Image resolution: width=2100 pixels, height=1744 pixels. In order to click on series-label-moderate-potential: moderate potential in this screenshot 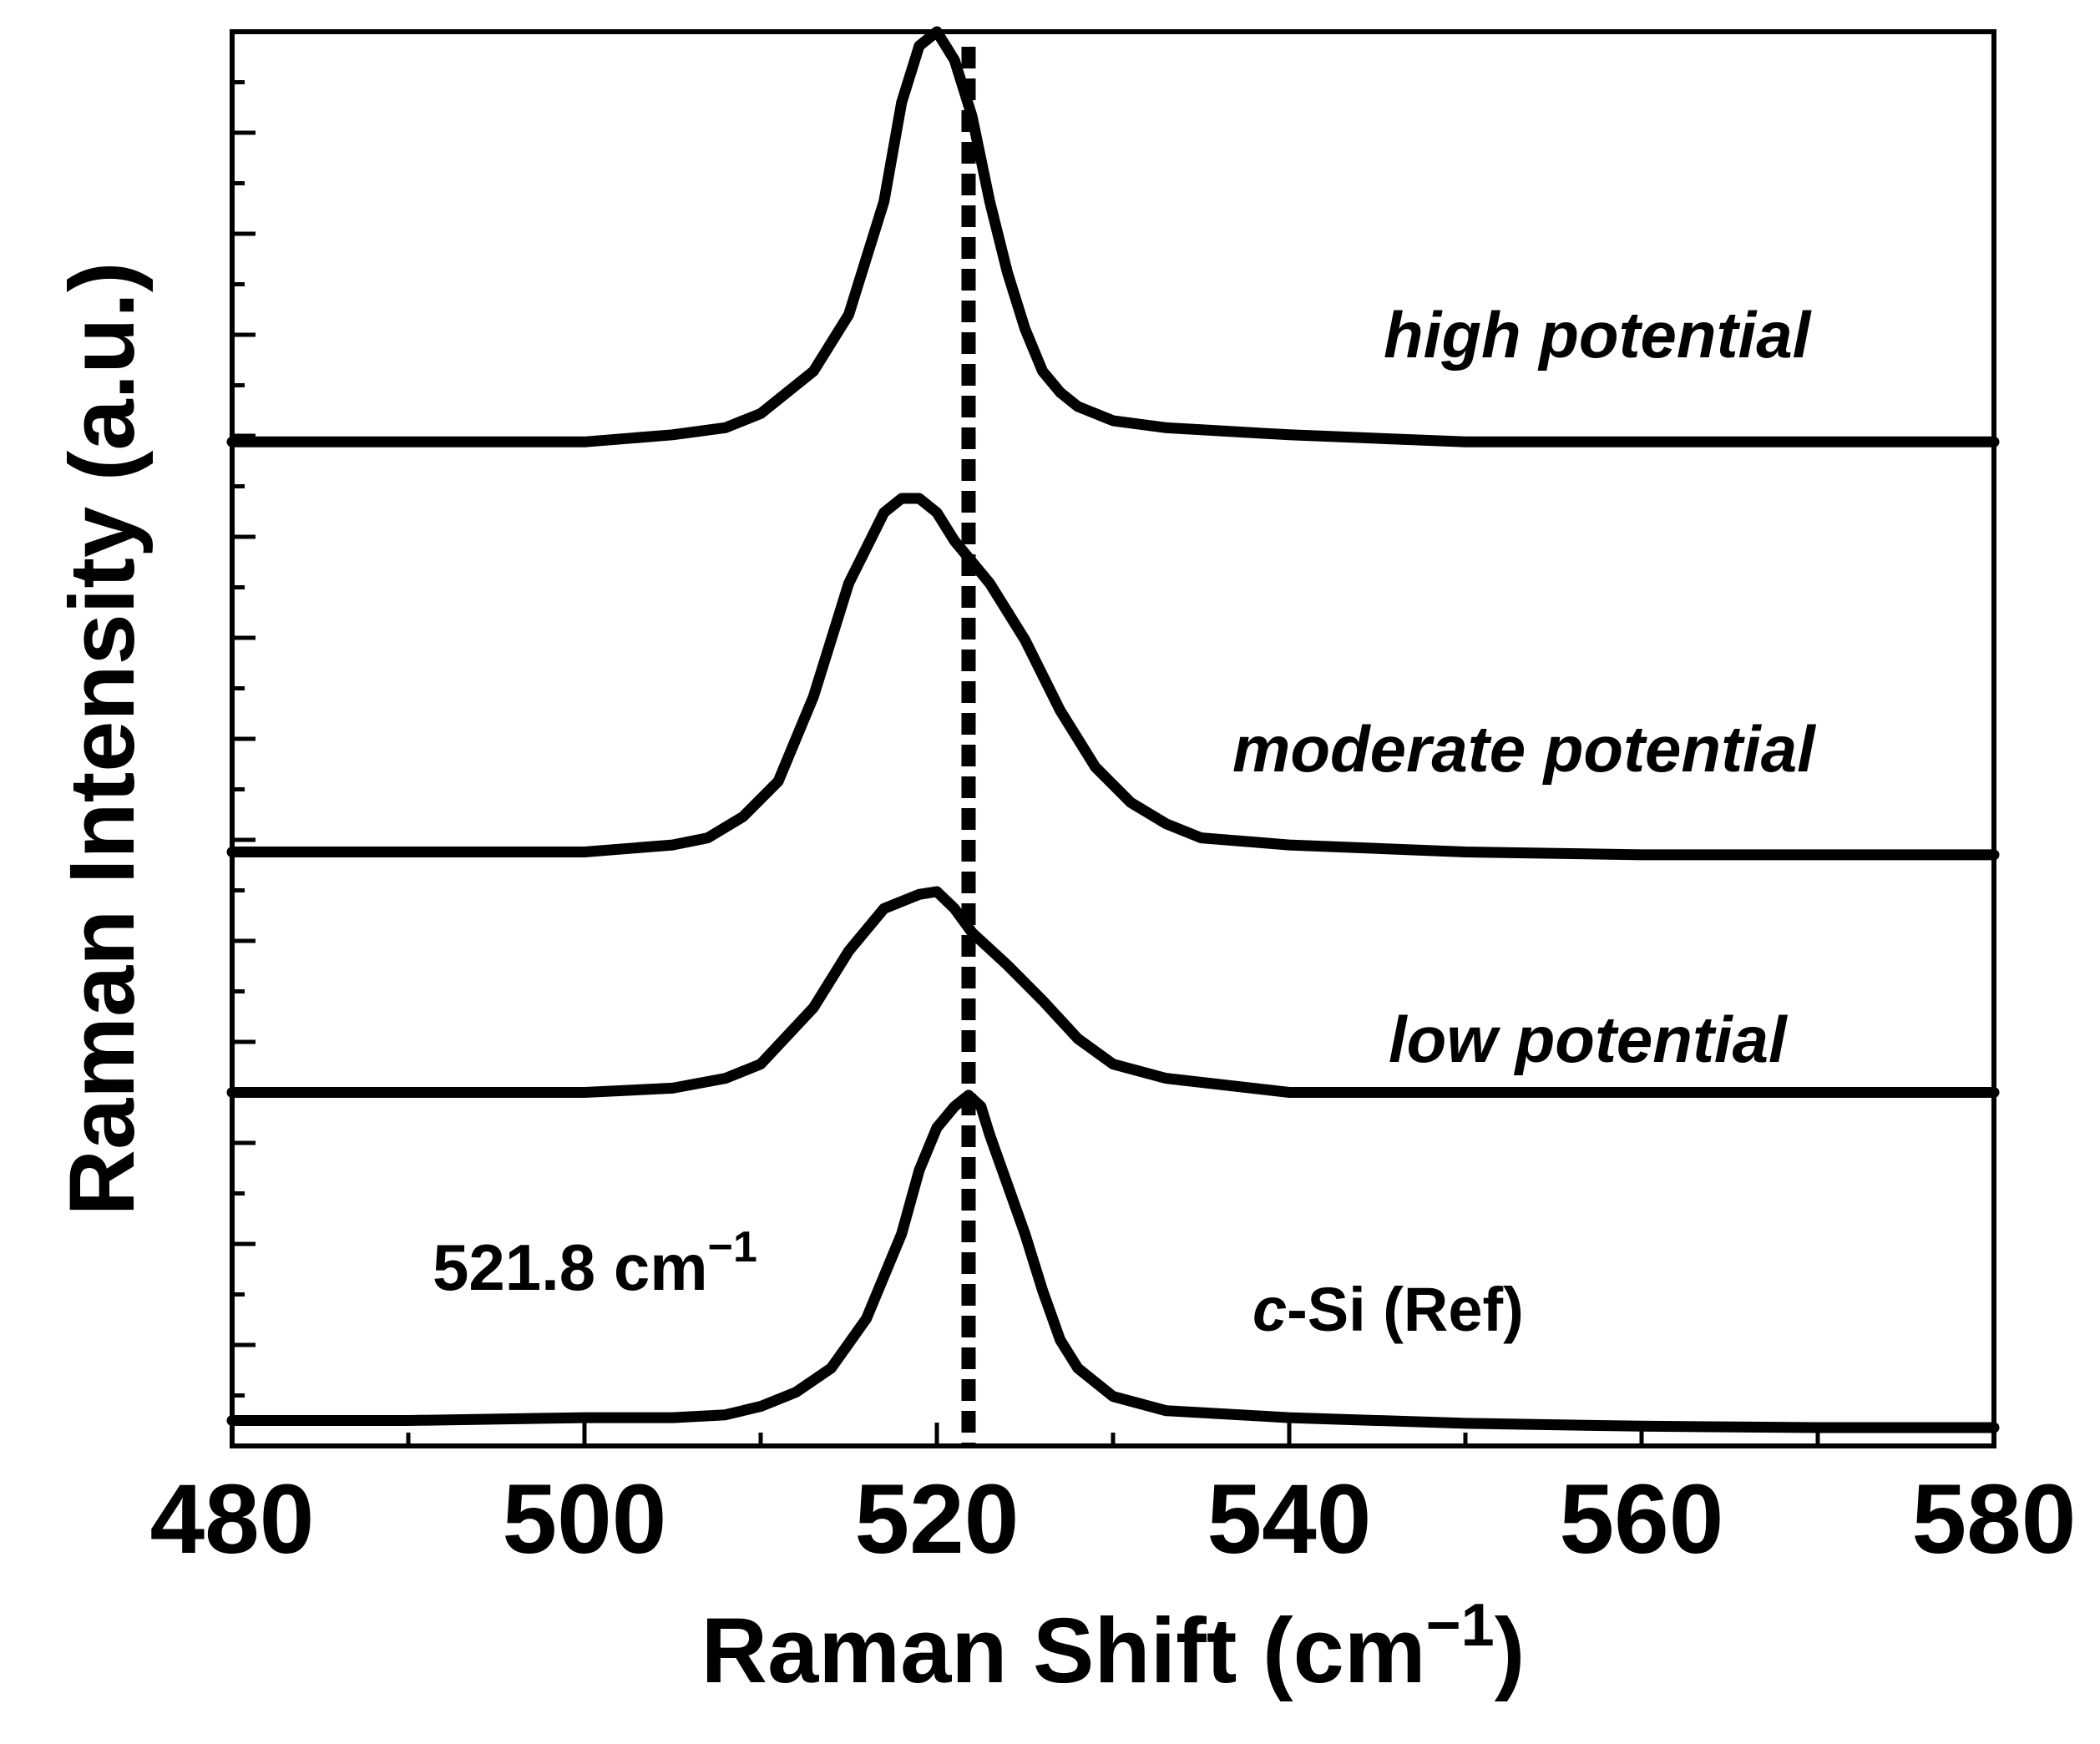, I will do `click(1524, 749)`.